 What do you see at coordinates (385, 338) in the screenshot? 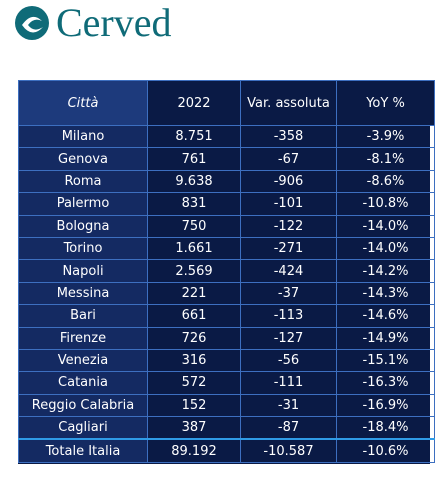
I see `value-cell: -14.9%` at bounding box center [385, 338].